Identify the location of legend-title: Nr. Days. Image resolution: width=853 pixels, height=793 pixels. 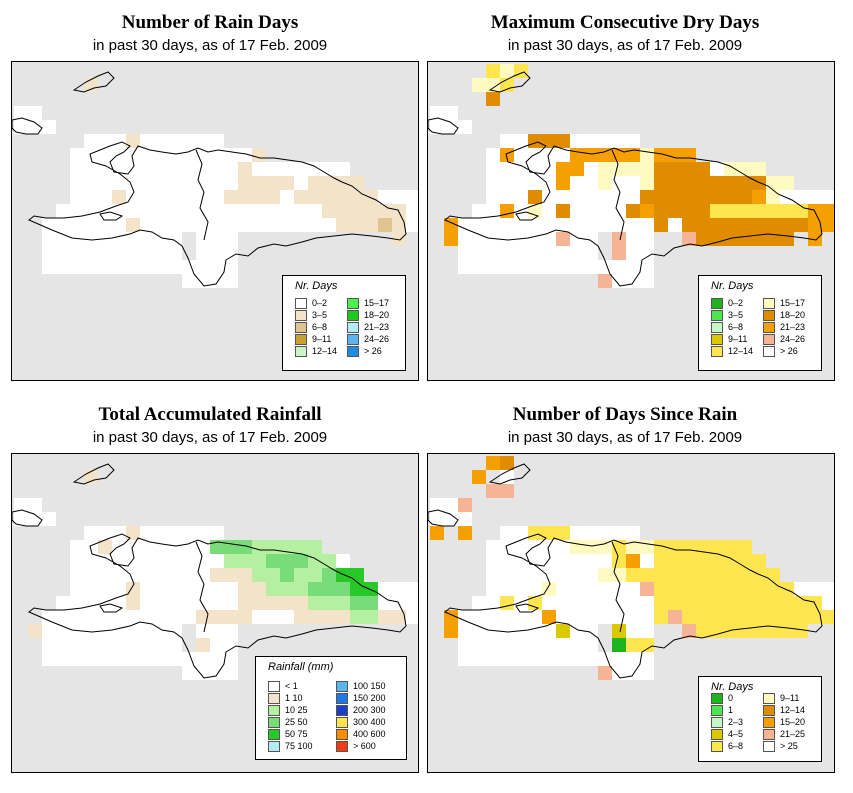
(732, 687).